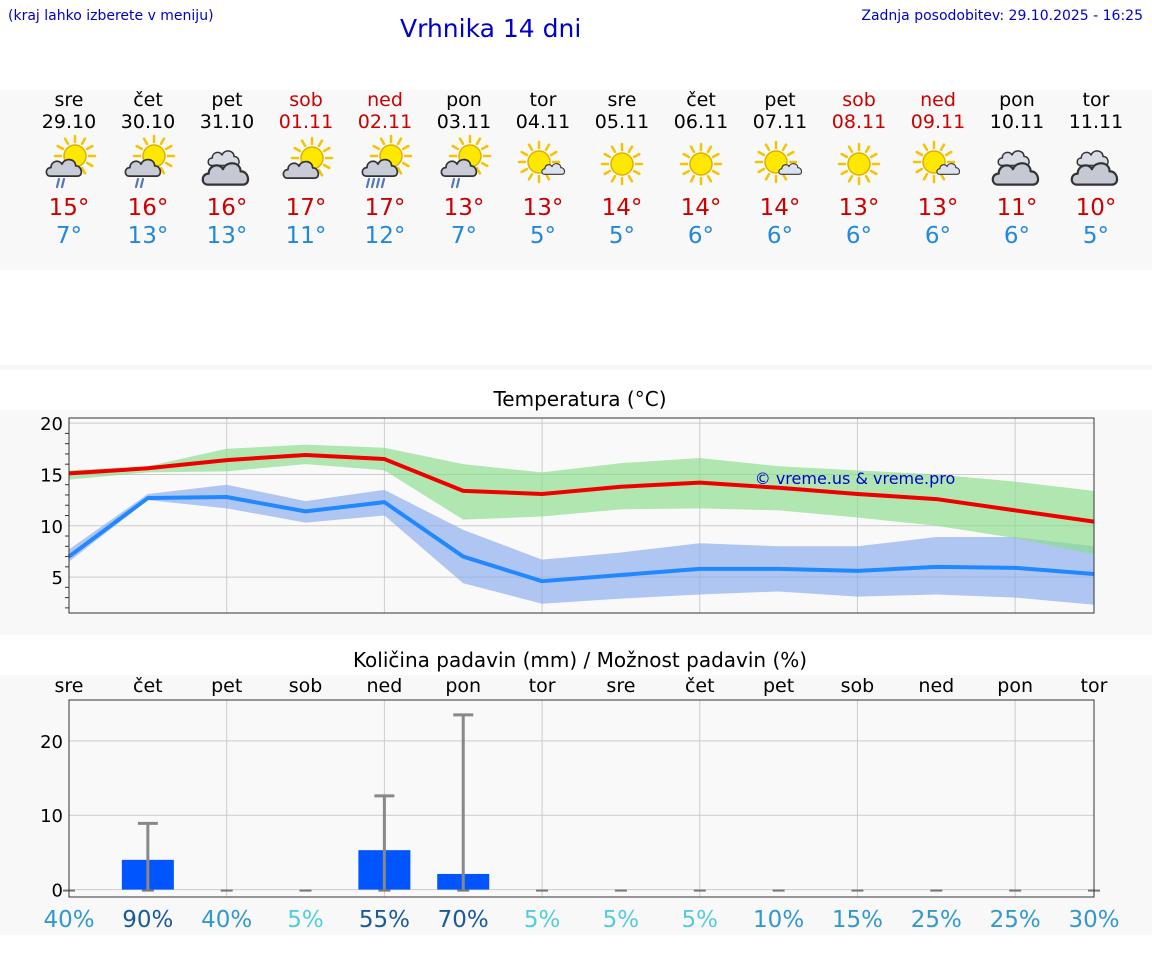 The height and width of the screenshot is (975, 1152). I want to click on x-tick-label: tor, so click(542, 686).